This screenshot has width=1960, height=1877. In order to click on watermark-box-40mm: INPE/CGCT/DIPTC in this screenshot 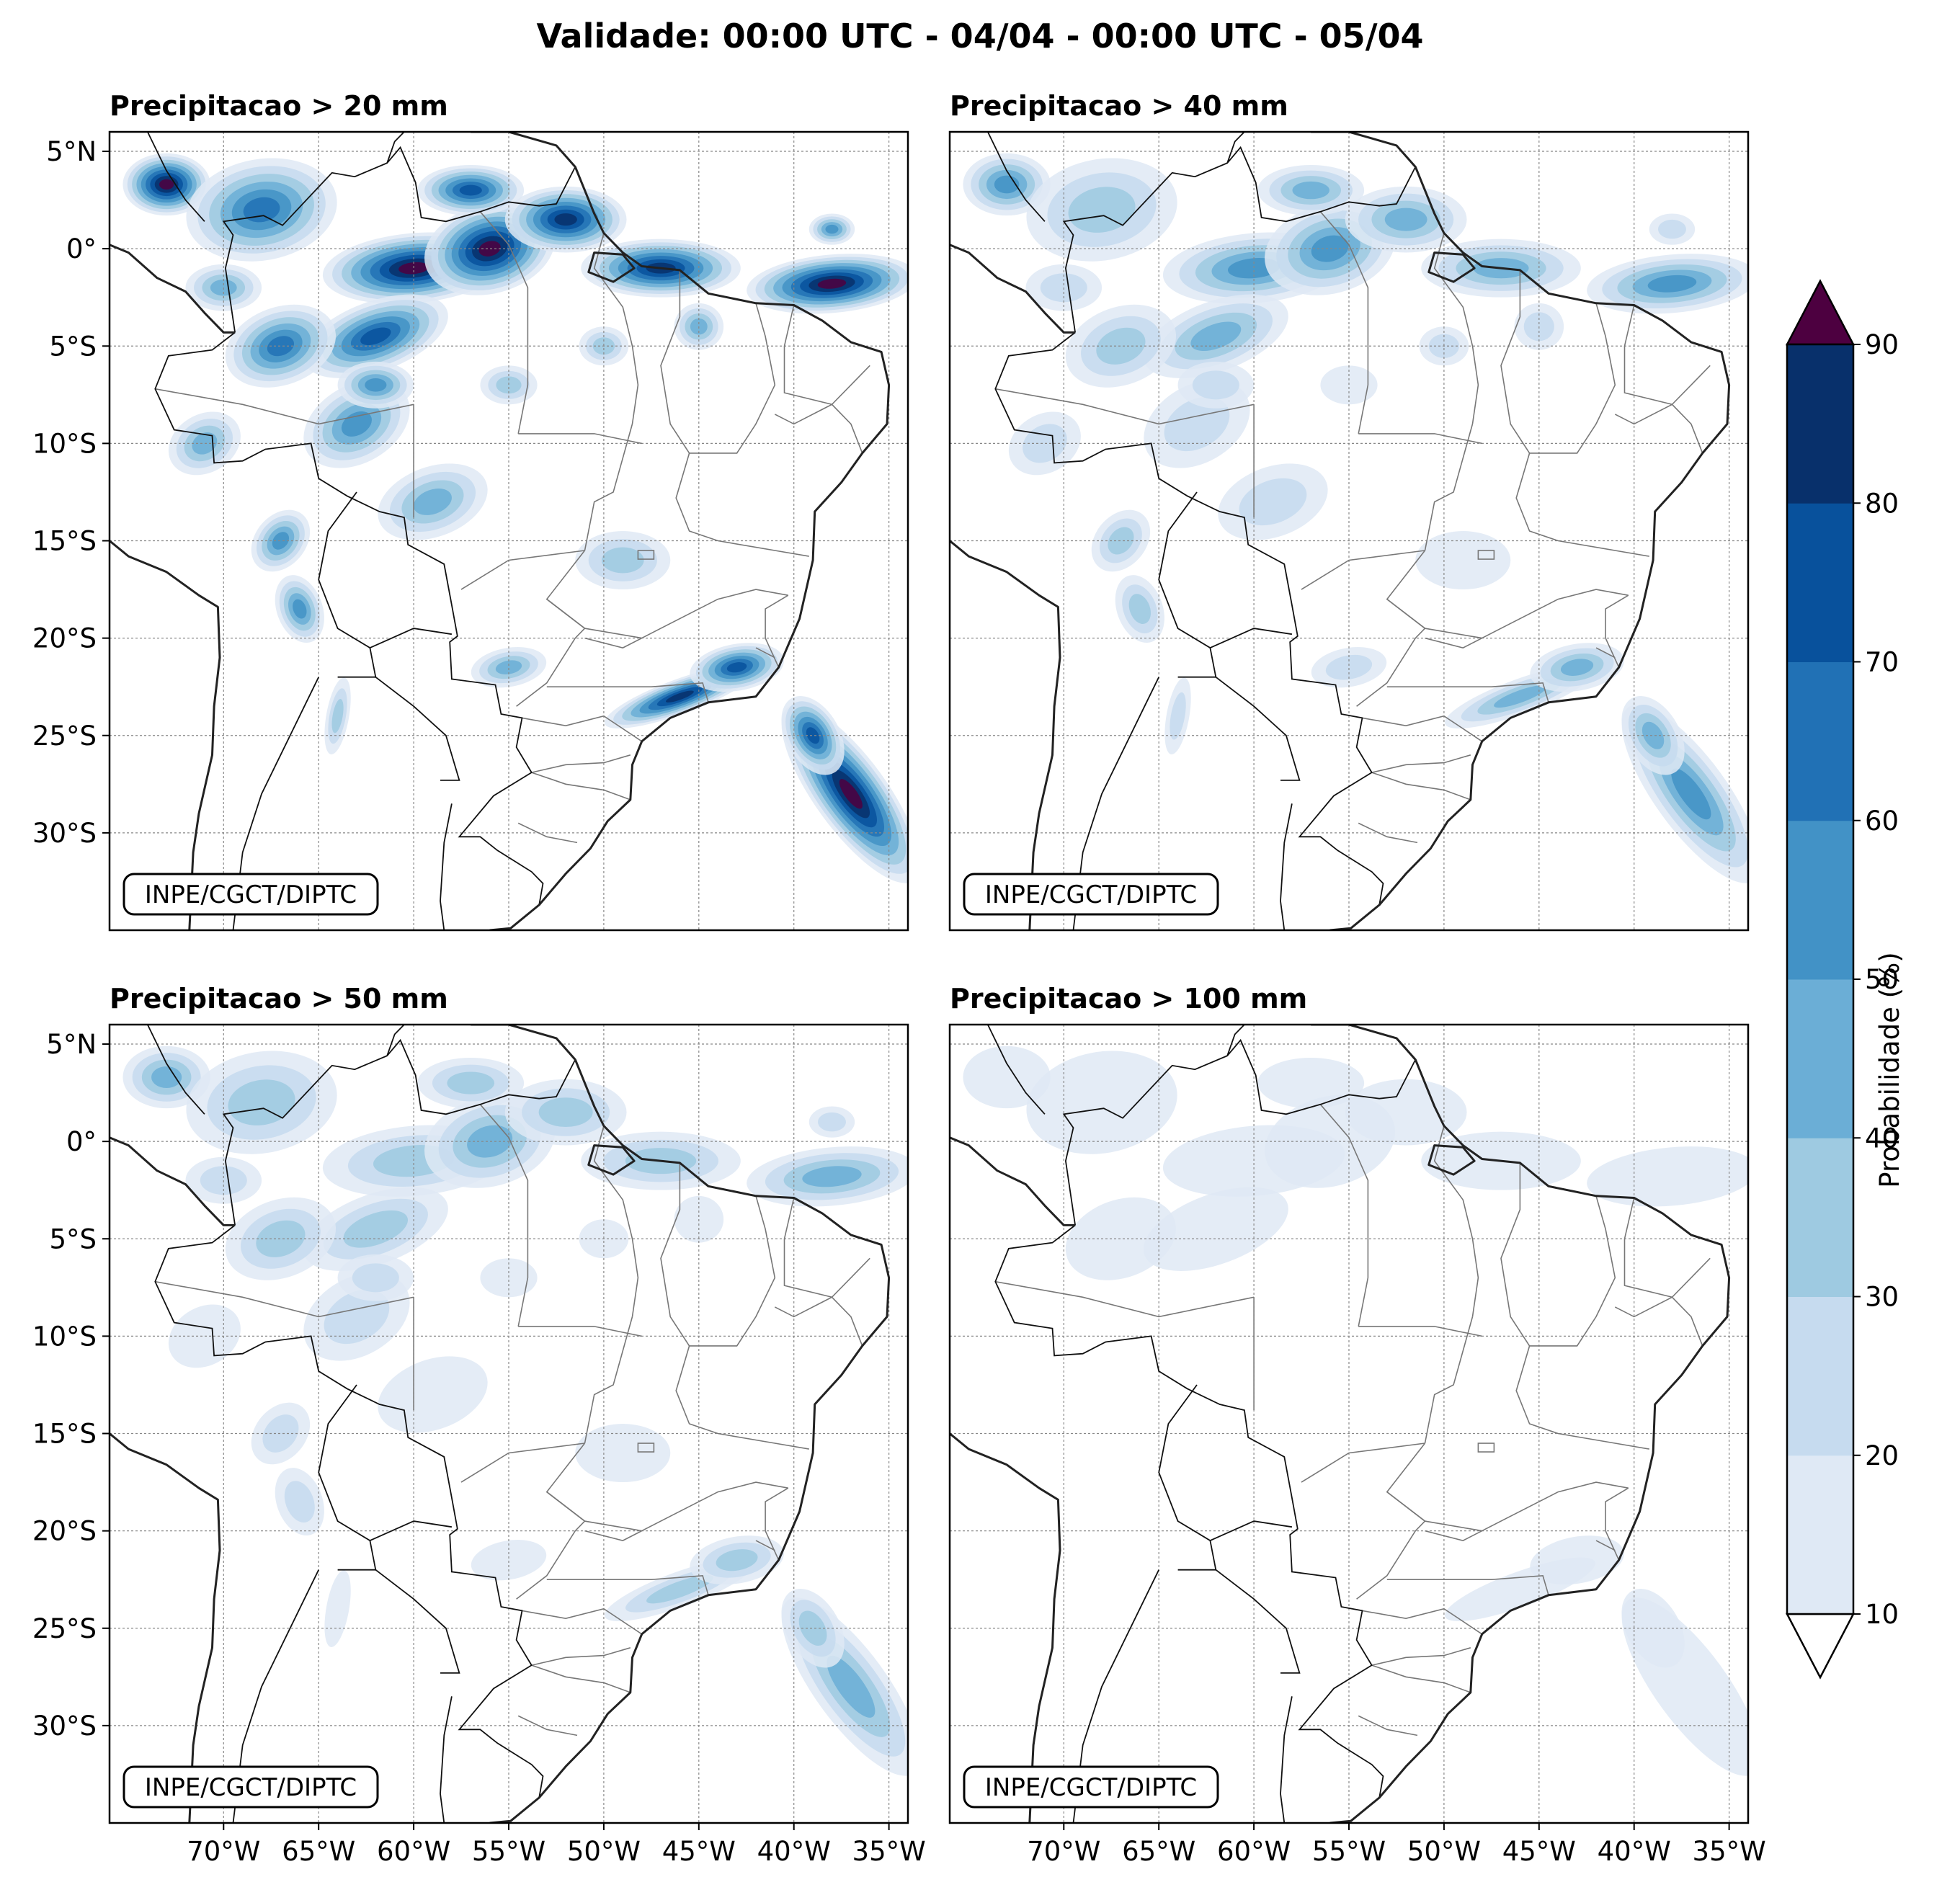, I will do `click(1091, 895)`.